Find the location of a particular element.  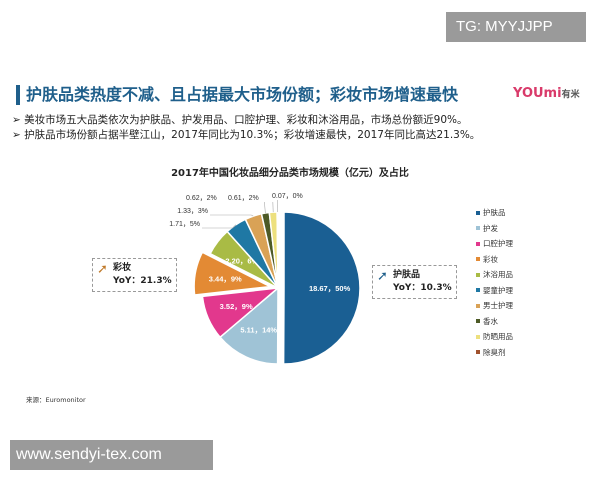

chart-legend: 护肤品护发口腔护理彩妆沐浴用品婴童护理男士护理香水防晒用品除臭剂 is located at coordinates (494, 282).